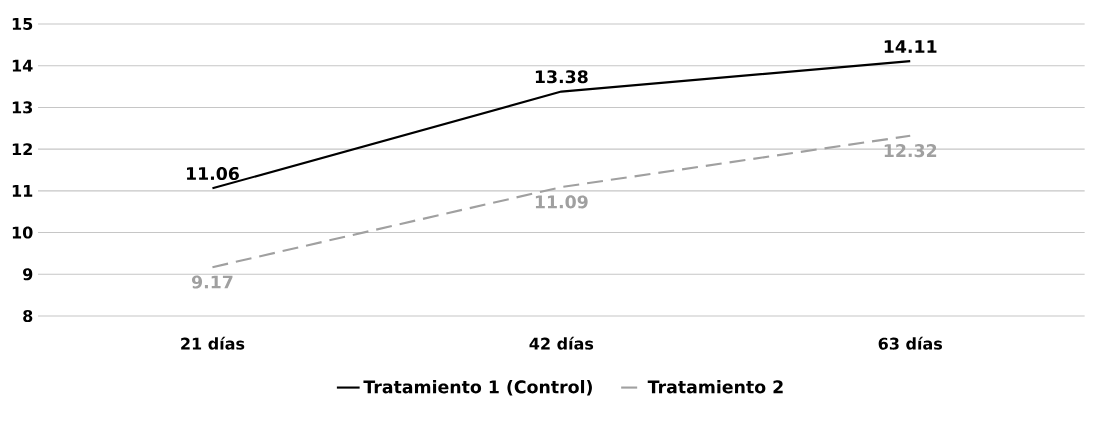 The width and height of the screenshot is (1103, 424). I want to click on data-label: 12.32, so click(910, 151).